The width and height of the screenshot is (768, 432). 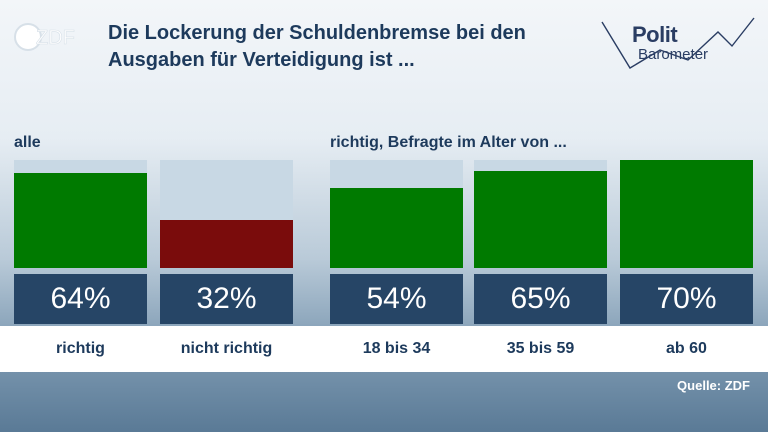 I want to click on zdf-logo-text: ZDF, so click(x=55, y=38).